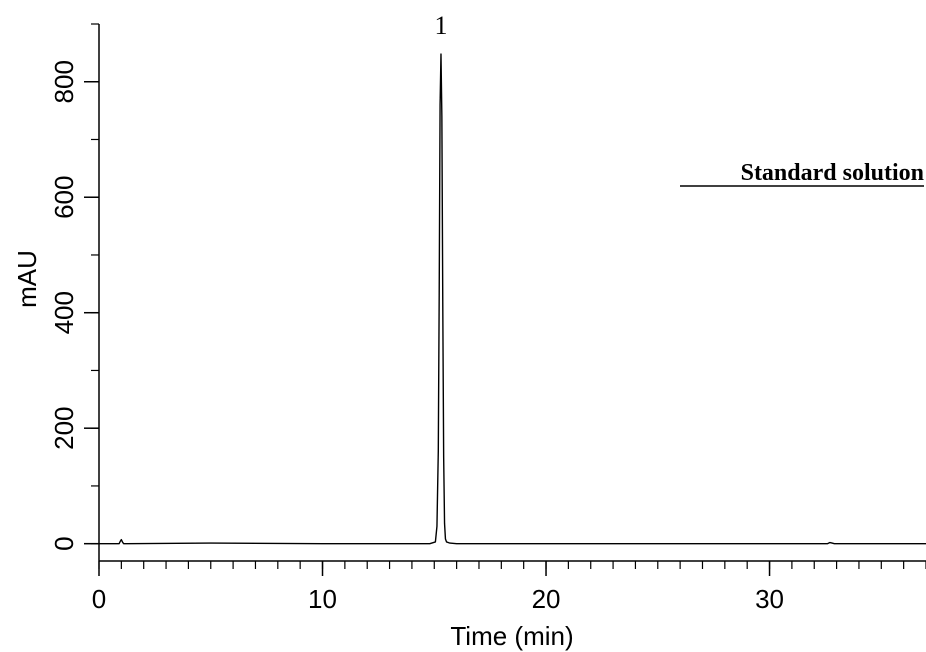 Image resolution: width=926 pixels, height=652 pixels. Describe the element at coordinates (64, 543) in the screenshot. I see `y-tick-label: 0` at that location.